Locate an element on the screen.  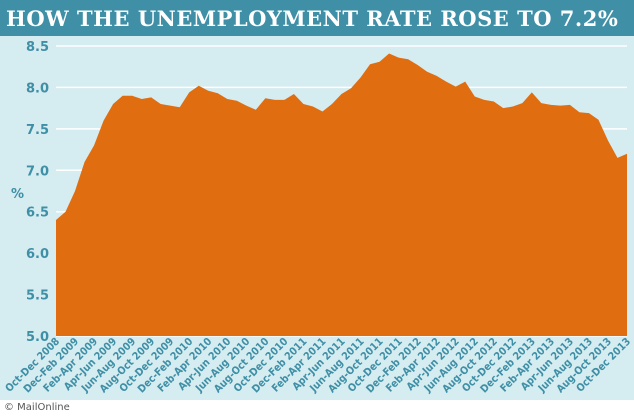
y-tick-label: 5.0 is located at coordinates (37, 337).